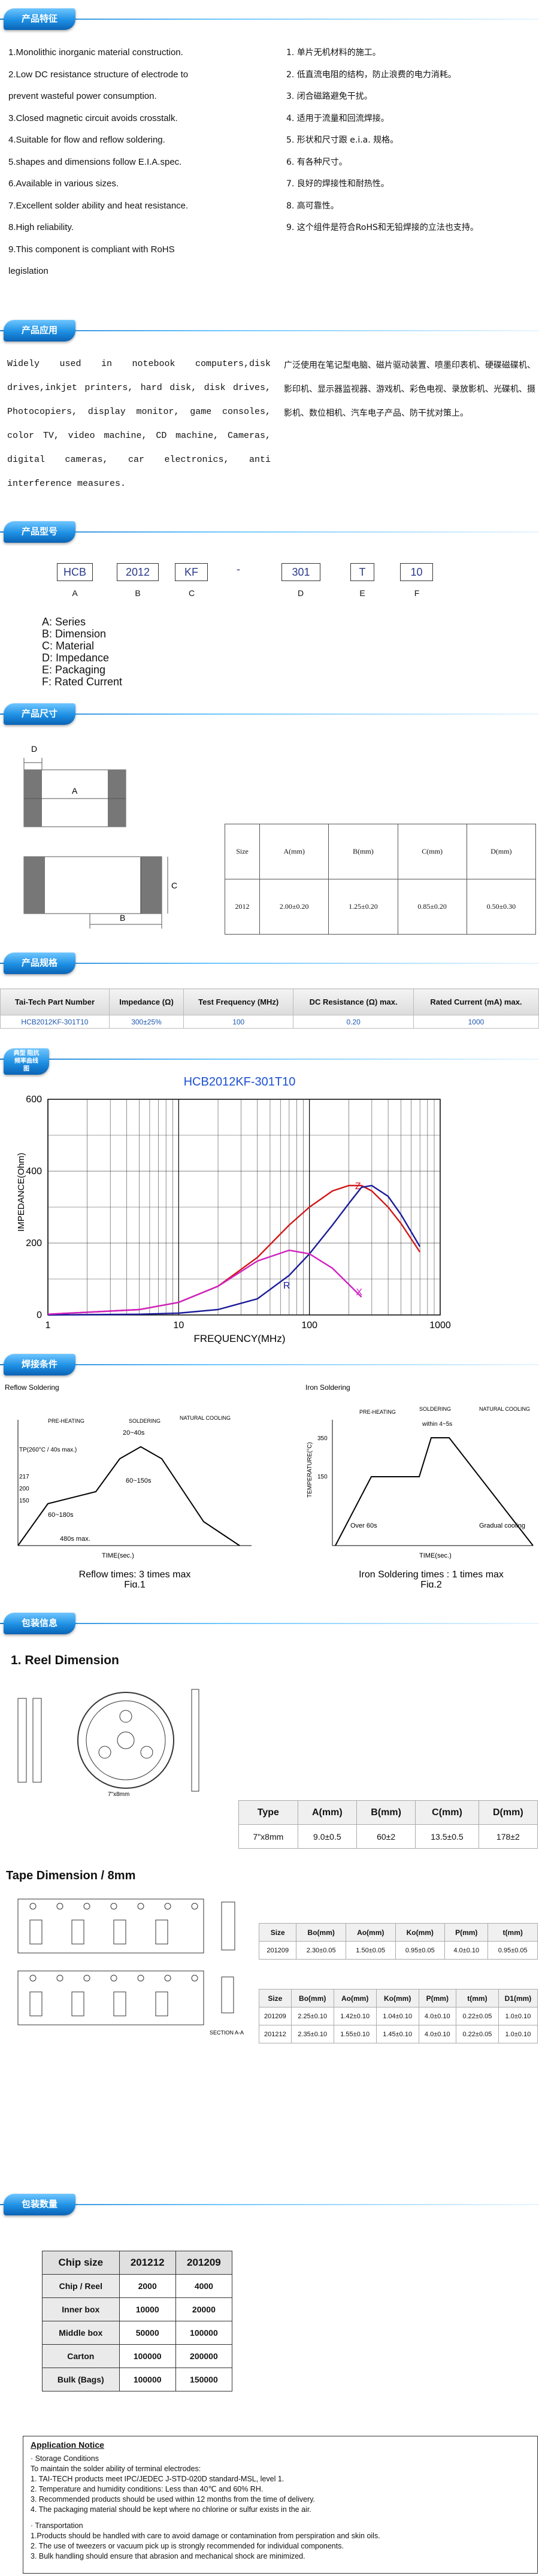 This screenshot has height=2576, width=539. I want to click on tape2-header-cell: Size, so click(275, 1998).